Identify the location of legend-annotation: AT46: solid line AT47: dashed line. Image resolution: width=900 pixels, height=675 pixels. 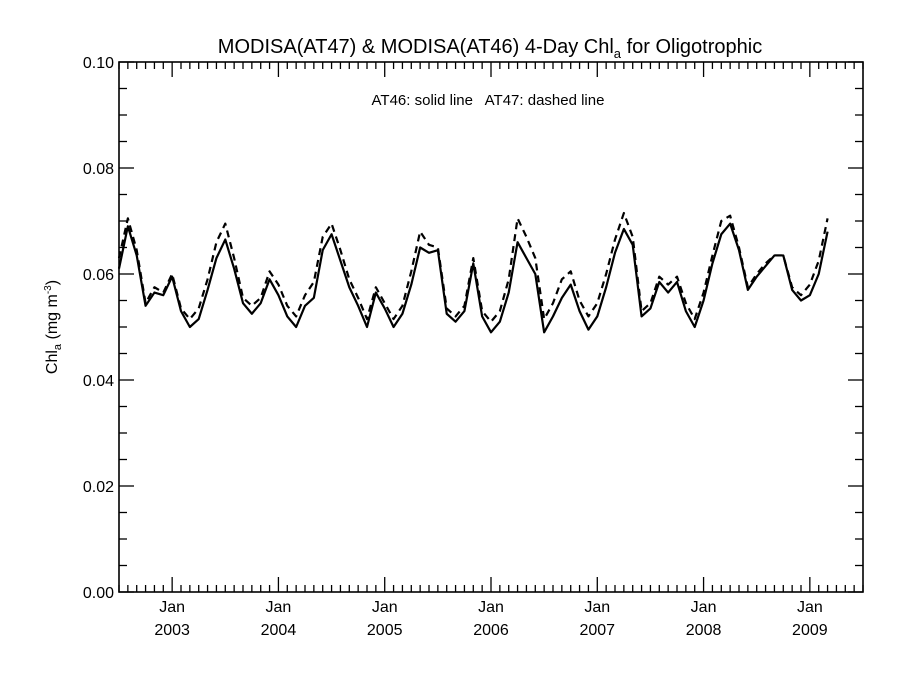
(488, 100).